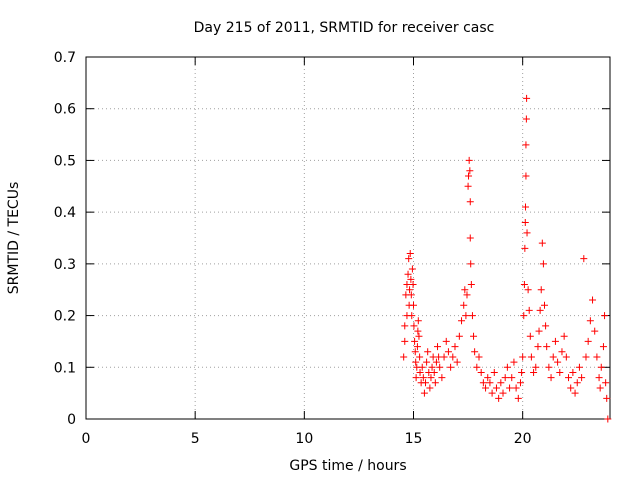 Image resolution: width=640 pixels, height=480 pixels. Describe the element at coordinates (414, 439) in the screenshot. I see `x-tick-label: 15` at that location.